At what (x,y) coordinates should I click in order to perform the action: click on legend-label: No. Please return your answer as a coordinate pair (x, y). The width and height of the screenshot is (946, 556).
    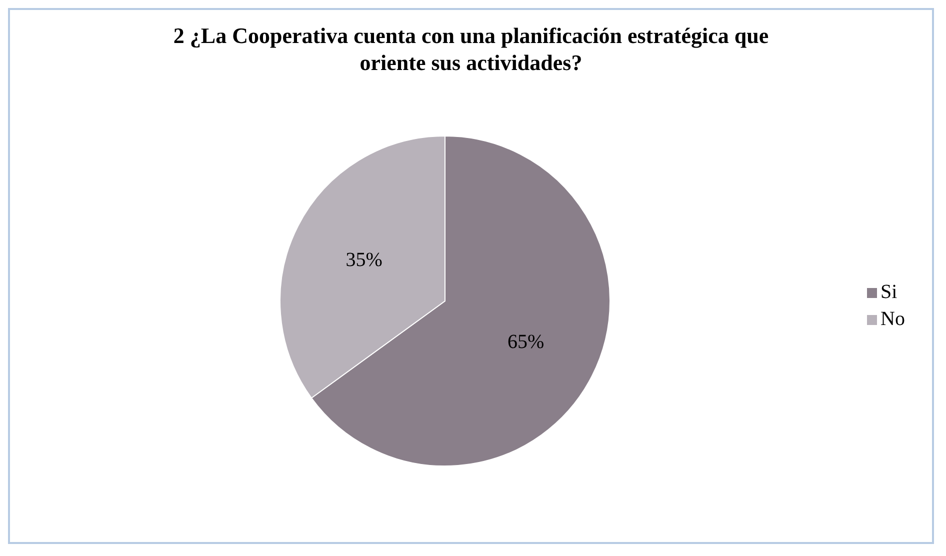
    Looking at the image, I should click on (892, 319).